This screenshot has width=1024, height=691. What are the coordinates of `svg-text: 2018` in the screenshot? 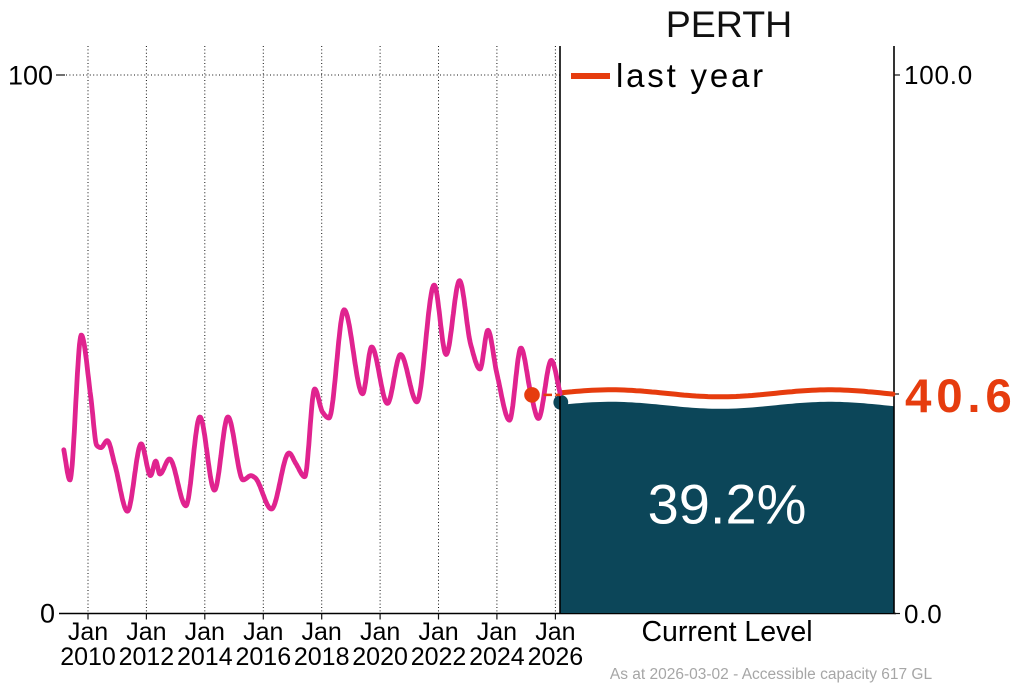 It's located at (322, 657).